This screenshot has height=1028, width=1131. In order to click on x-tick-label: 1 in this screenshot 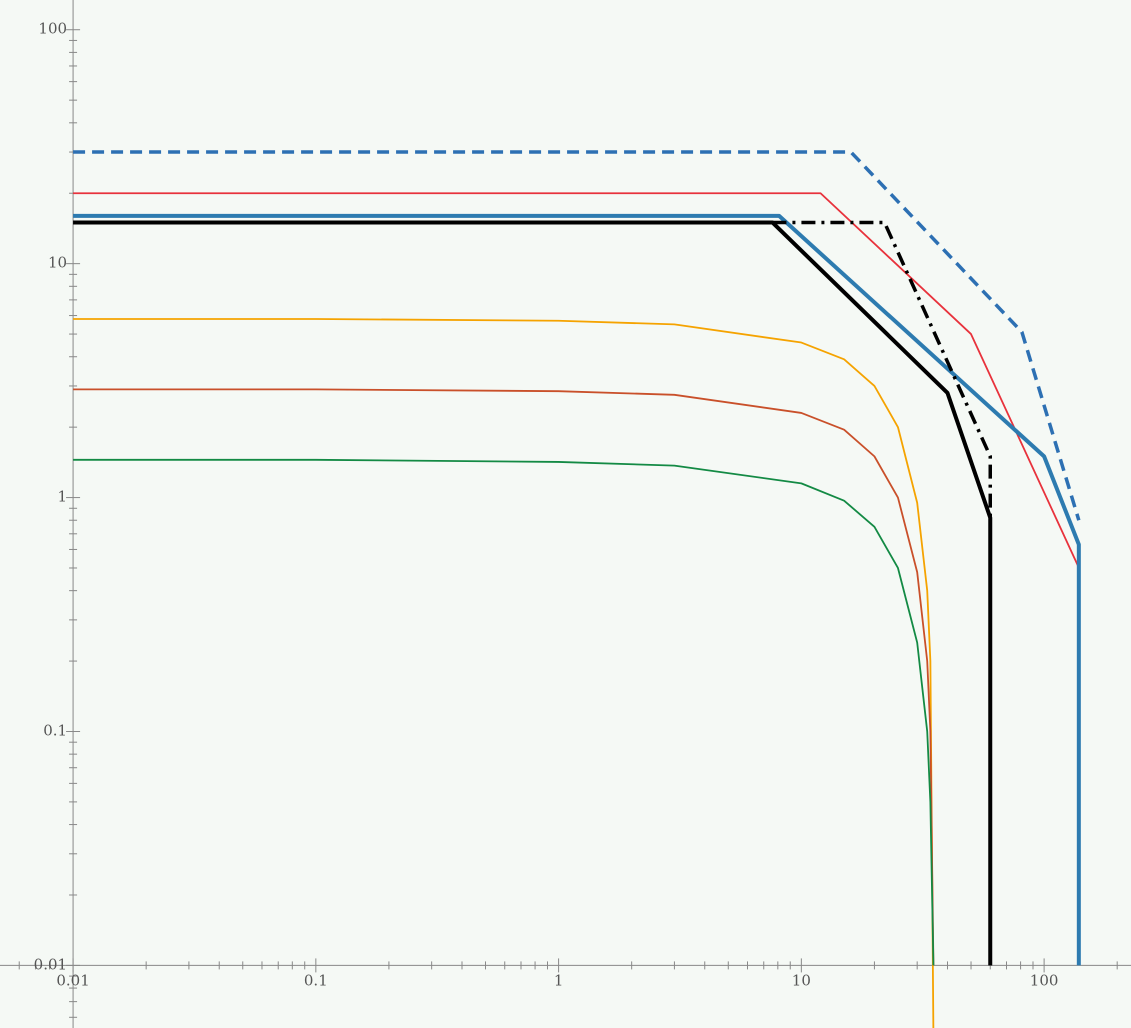, I will do `click(559, 980)`.